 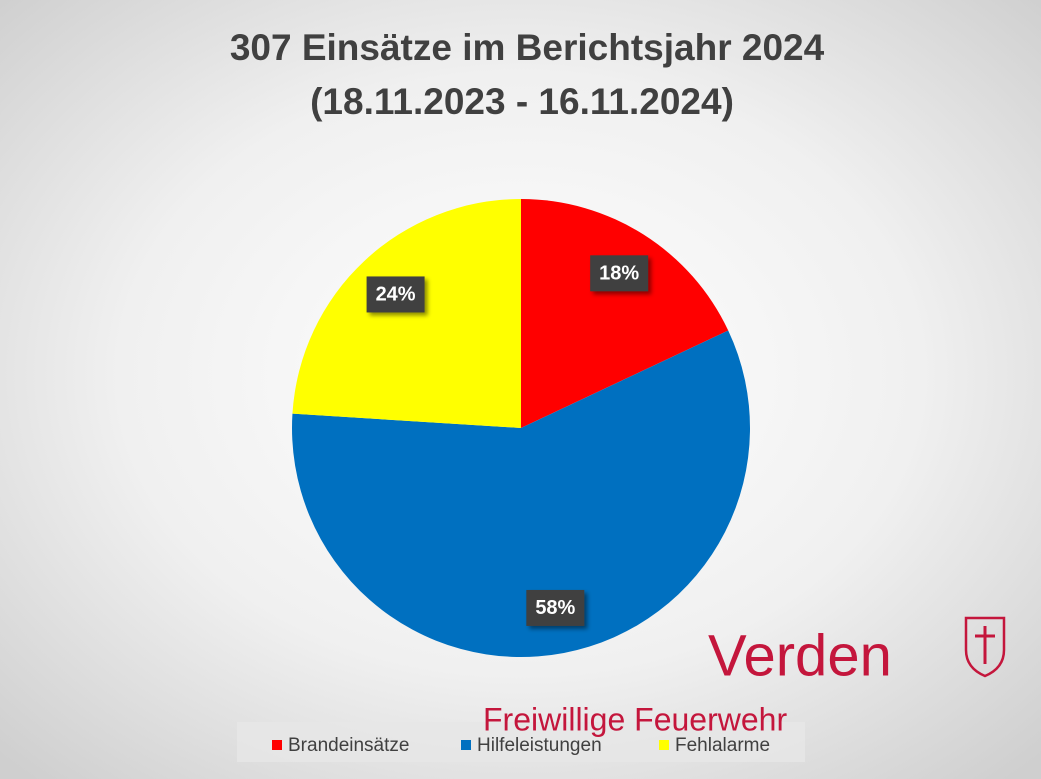 I want to click on logo-shield, so click(x=985, y=647).